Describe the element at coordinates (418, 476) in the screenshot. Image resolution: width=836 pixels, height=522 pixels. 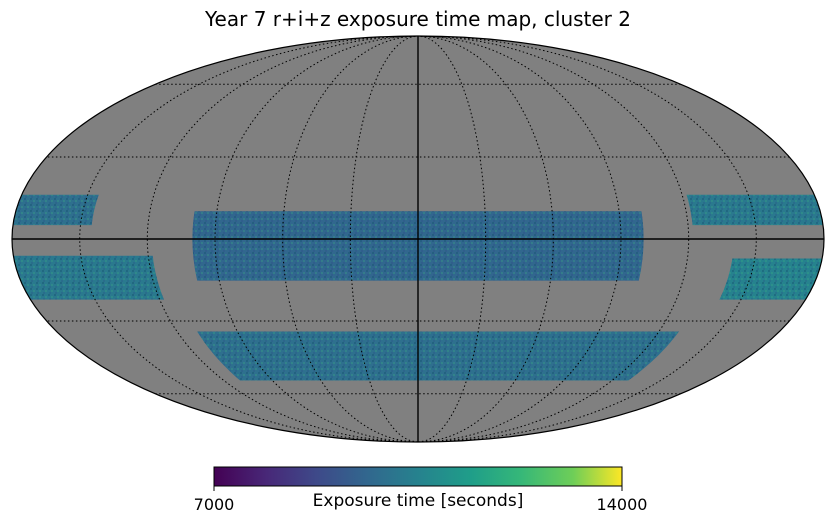
I see `colorbar-gradient` at that location.